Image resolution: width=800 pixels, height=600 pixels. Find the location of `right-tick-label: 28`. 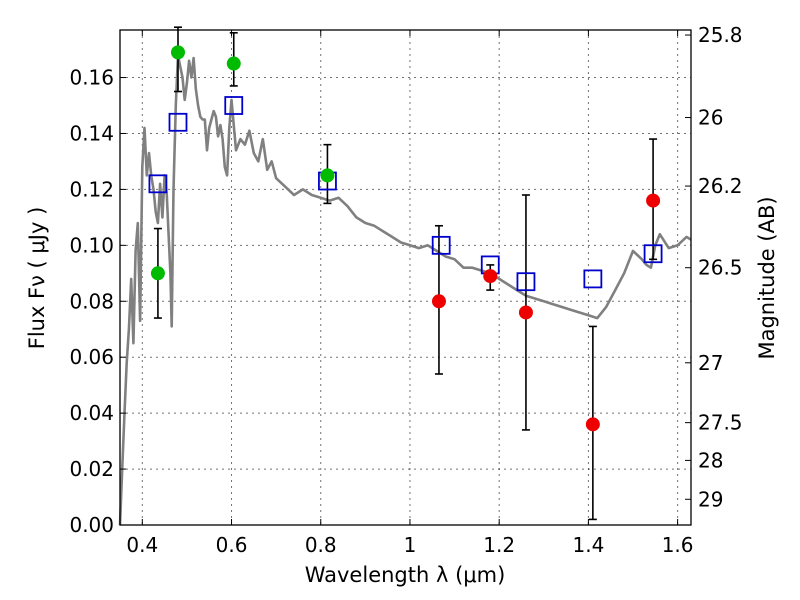

right-tick-label: 28 is located at coordinates (710, 460).